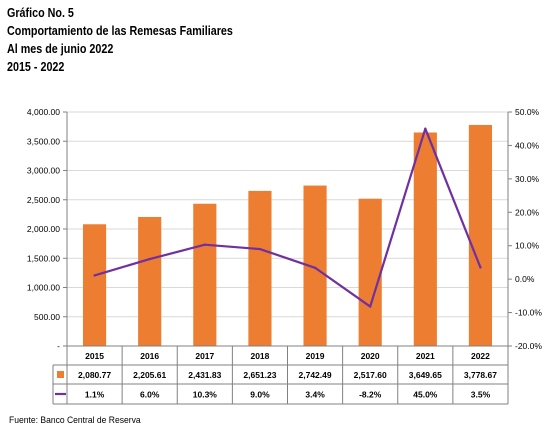  What do you see at coordinates (315, 395) in the screenshot?
I see `growth-value-label: 3.4%` at bounding box center [315, 395].